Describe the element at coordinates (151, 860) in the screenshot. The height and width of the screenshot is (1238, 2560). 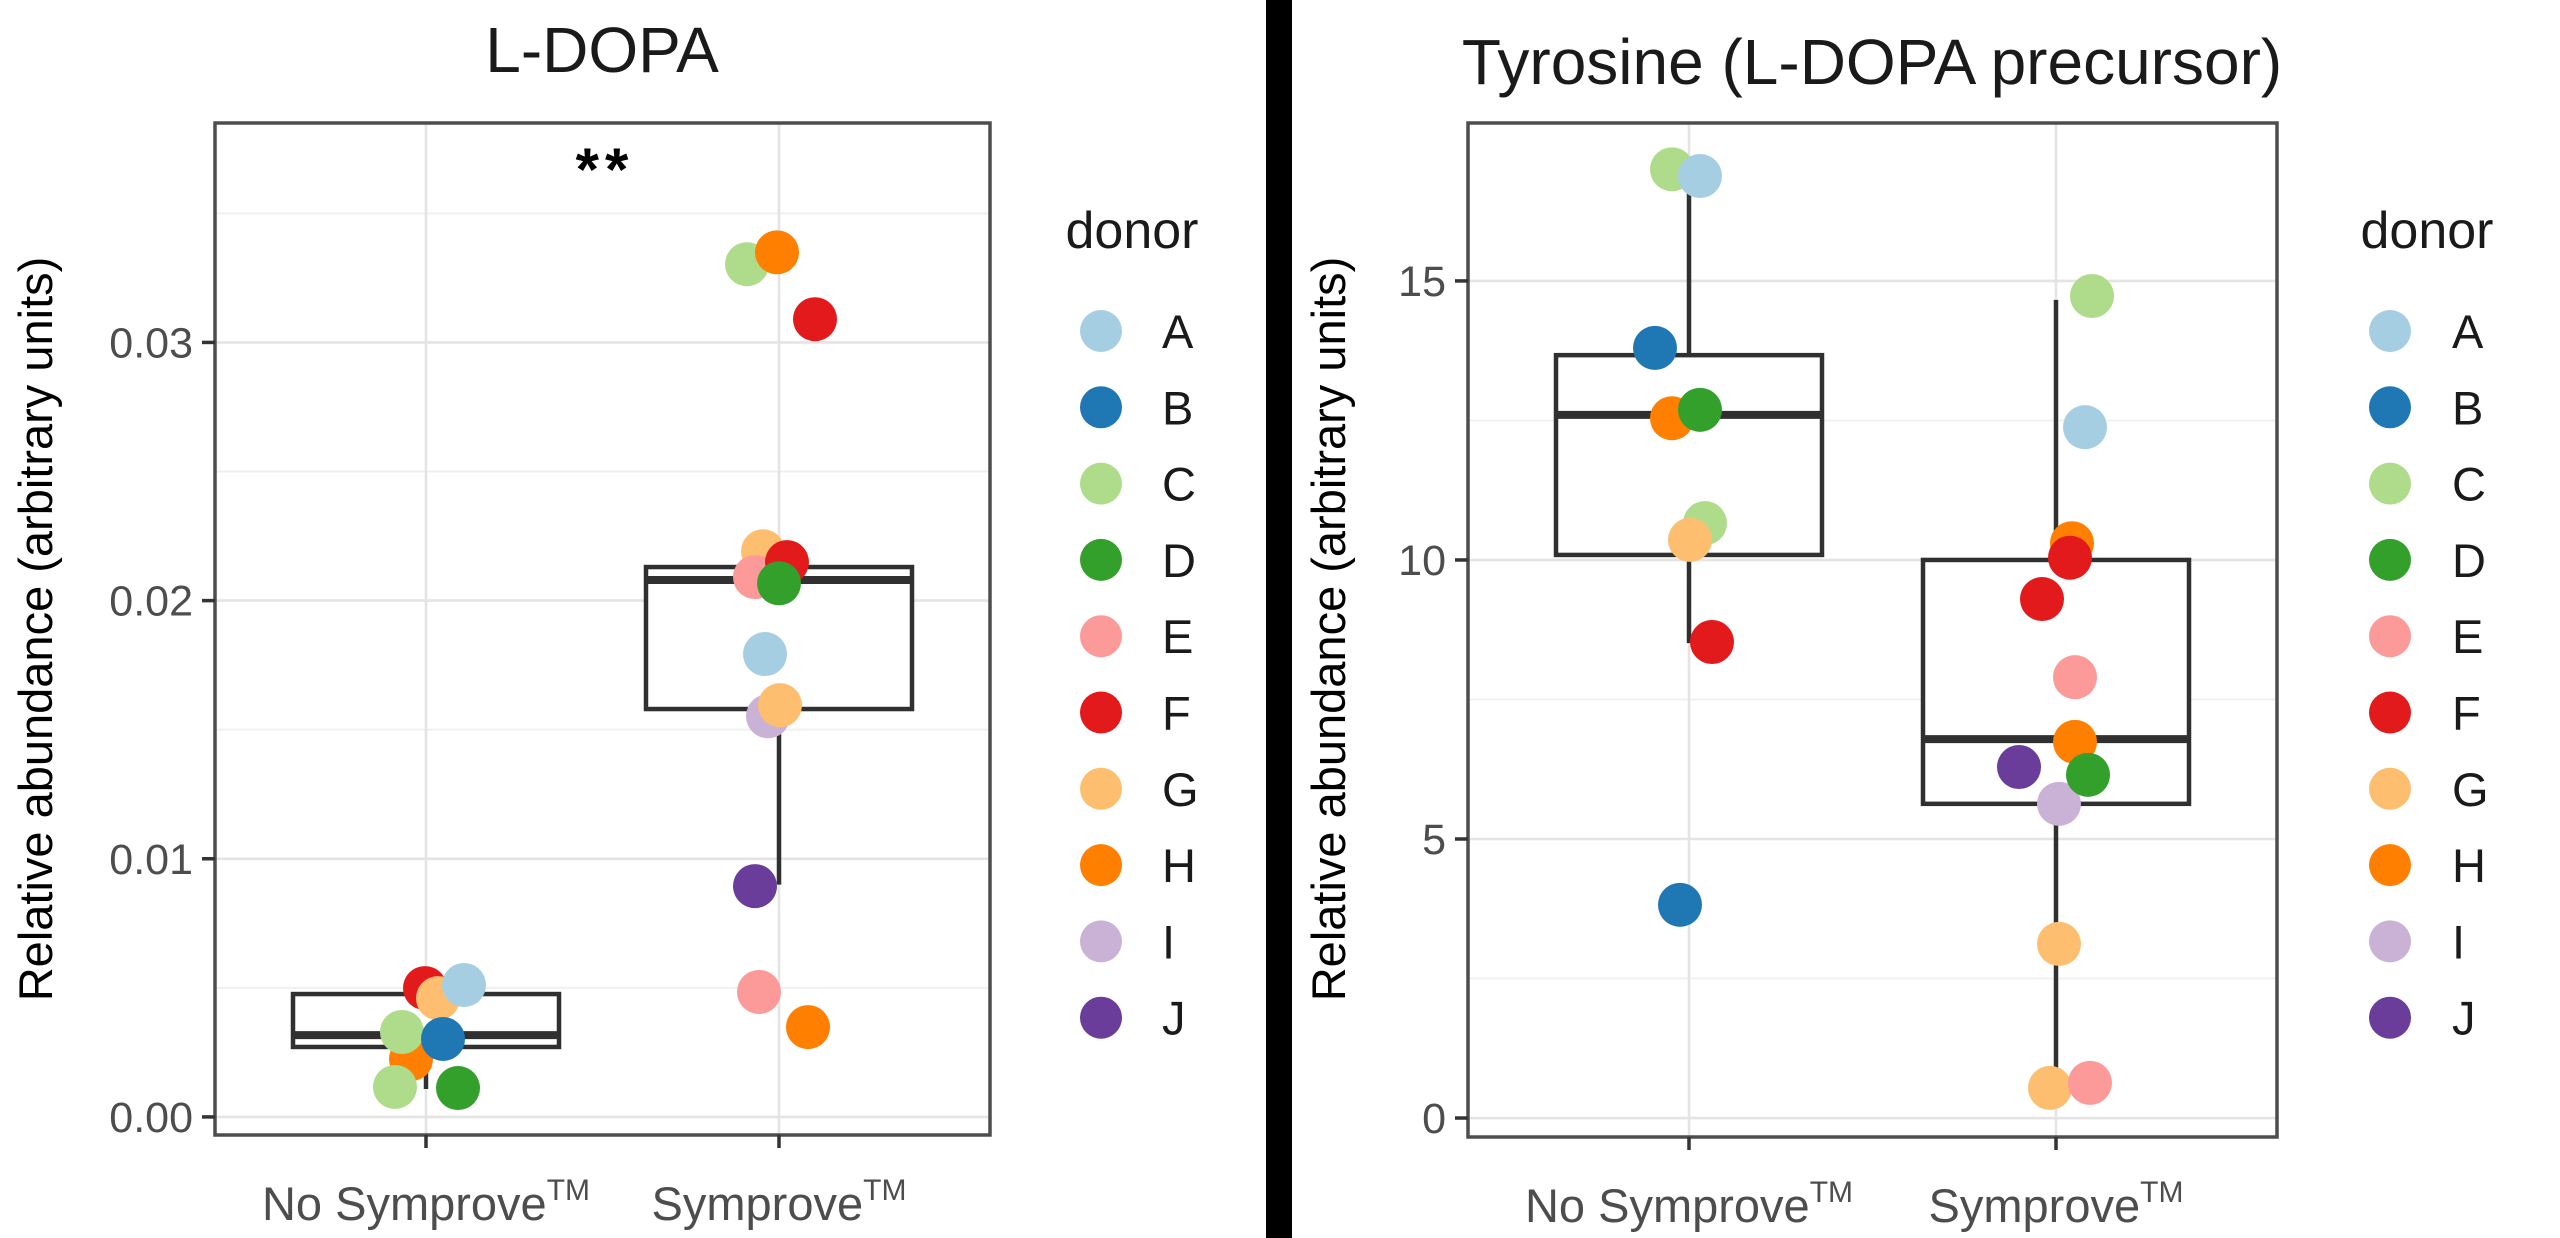
I see `y-tick-label: 0.01` at that location.